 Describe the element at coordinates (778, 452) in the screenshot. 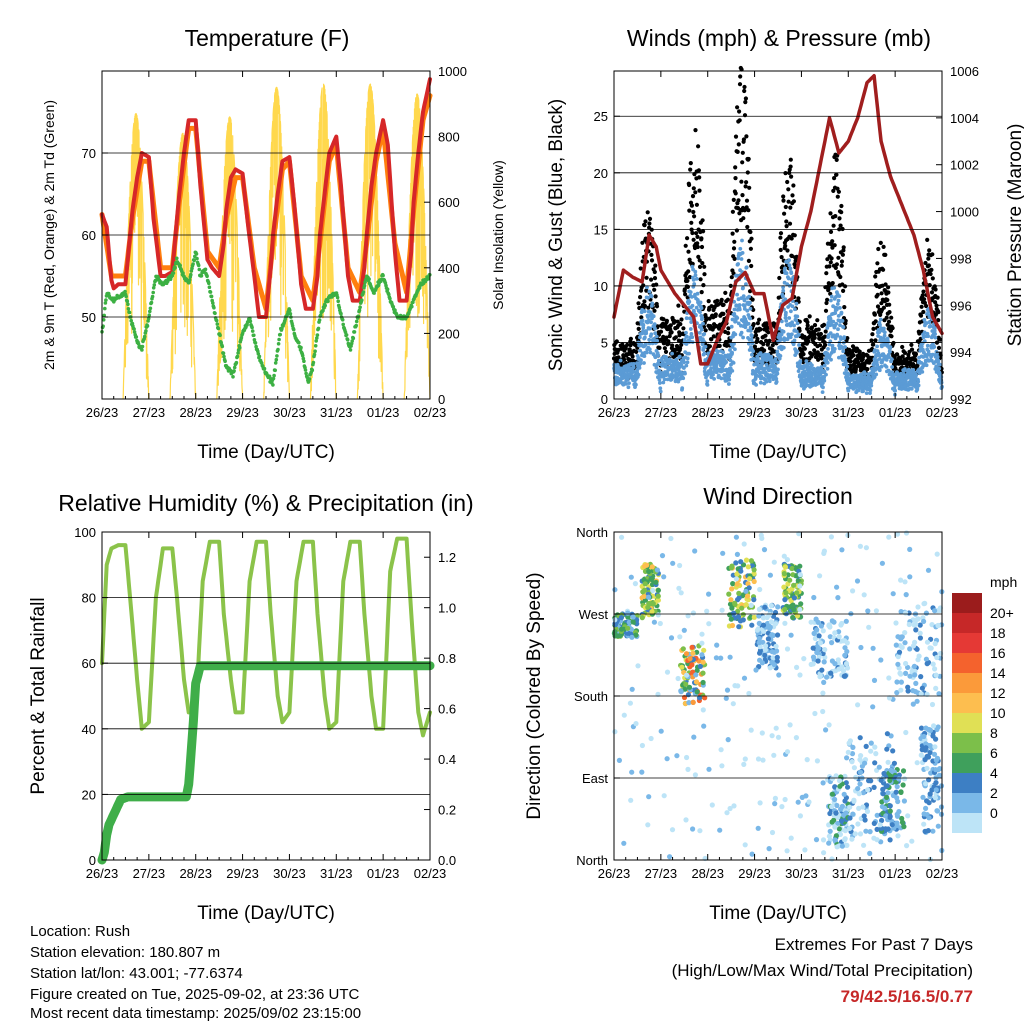

I see `winds-x-axis-label: Time (Day/UTC)` at that location.